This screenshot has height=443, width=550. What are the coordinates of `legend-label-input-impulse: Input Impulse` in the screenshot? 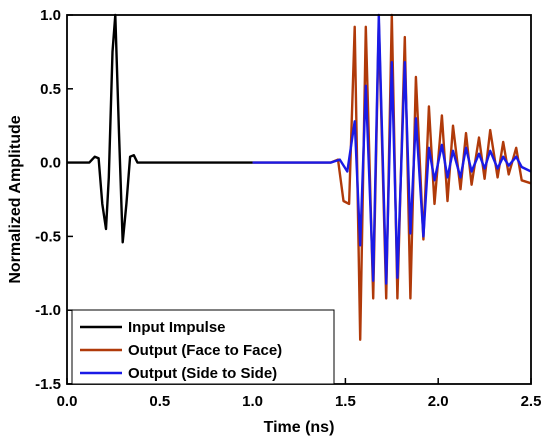 It's located at (177, 327).